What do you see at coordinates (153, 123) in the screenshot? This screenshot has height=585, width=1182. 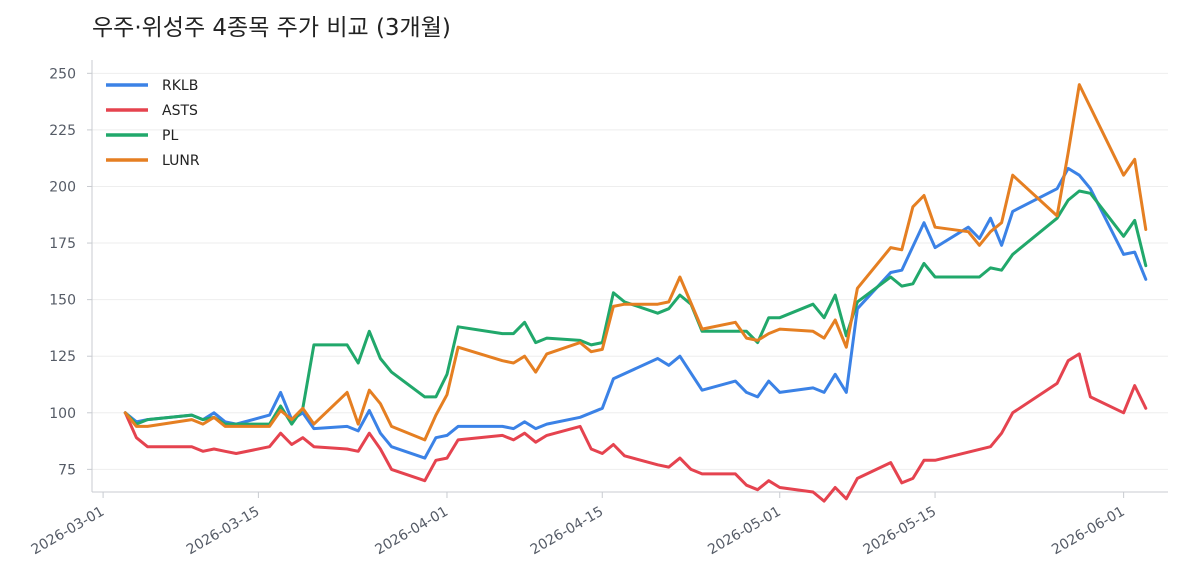 I see `legend: RKLB ASTS PL LUNR` at bounding box center [153, 123].